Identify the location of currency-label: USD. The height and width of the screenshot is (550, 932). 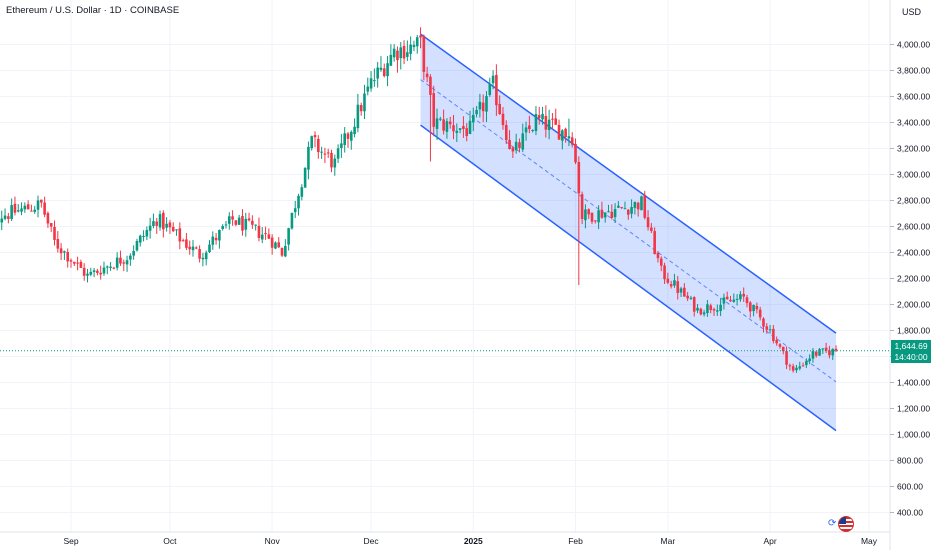
(911, 12).